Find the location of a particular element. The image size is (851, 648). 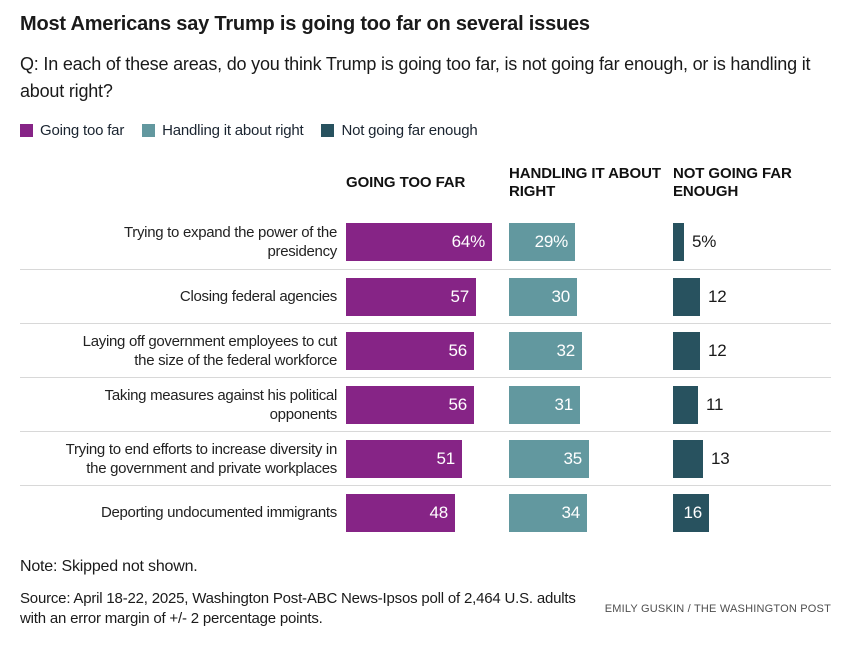

legend-item-going-too-far: Going too far is located at coordinates (72, 130).